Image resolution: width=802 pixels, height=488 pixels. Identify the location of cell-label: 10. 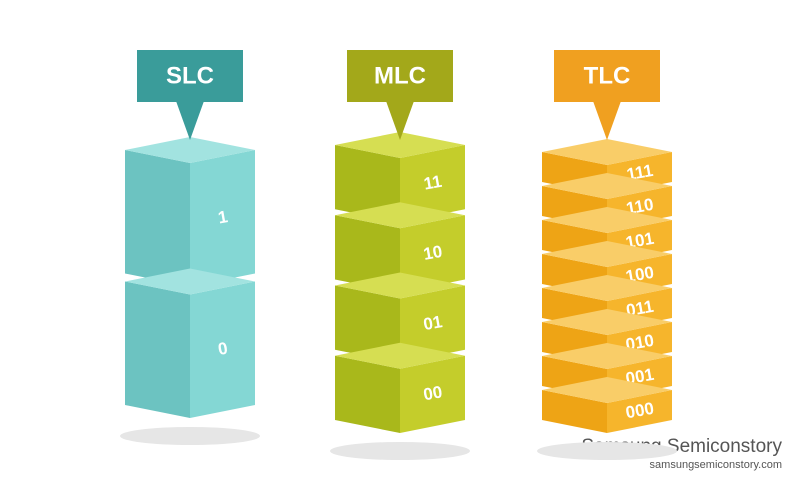
(433, 253).